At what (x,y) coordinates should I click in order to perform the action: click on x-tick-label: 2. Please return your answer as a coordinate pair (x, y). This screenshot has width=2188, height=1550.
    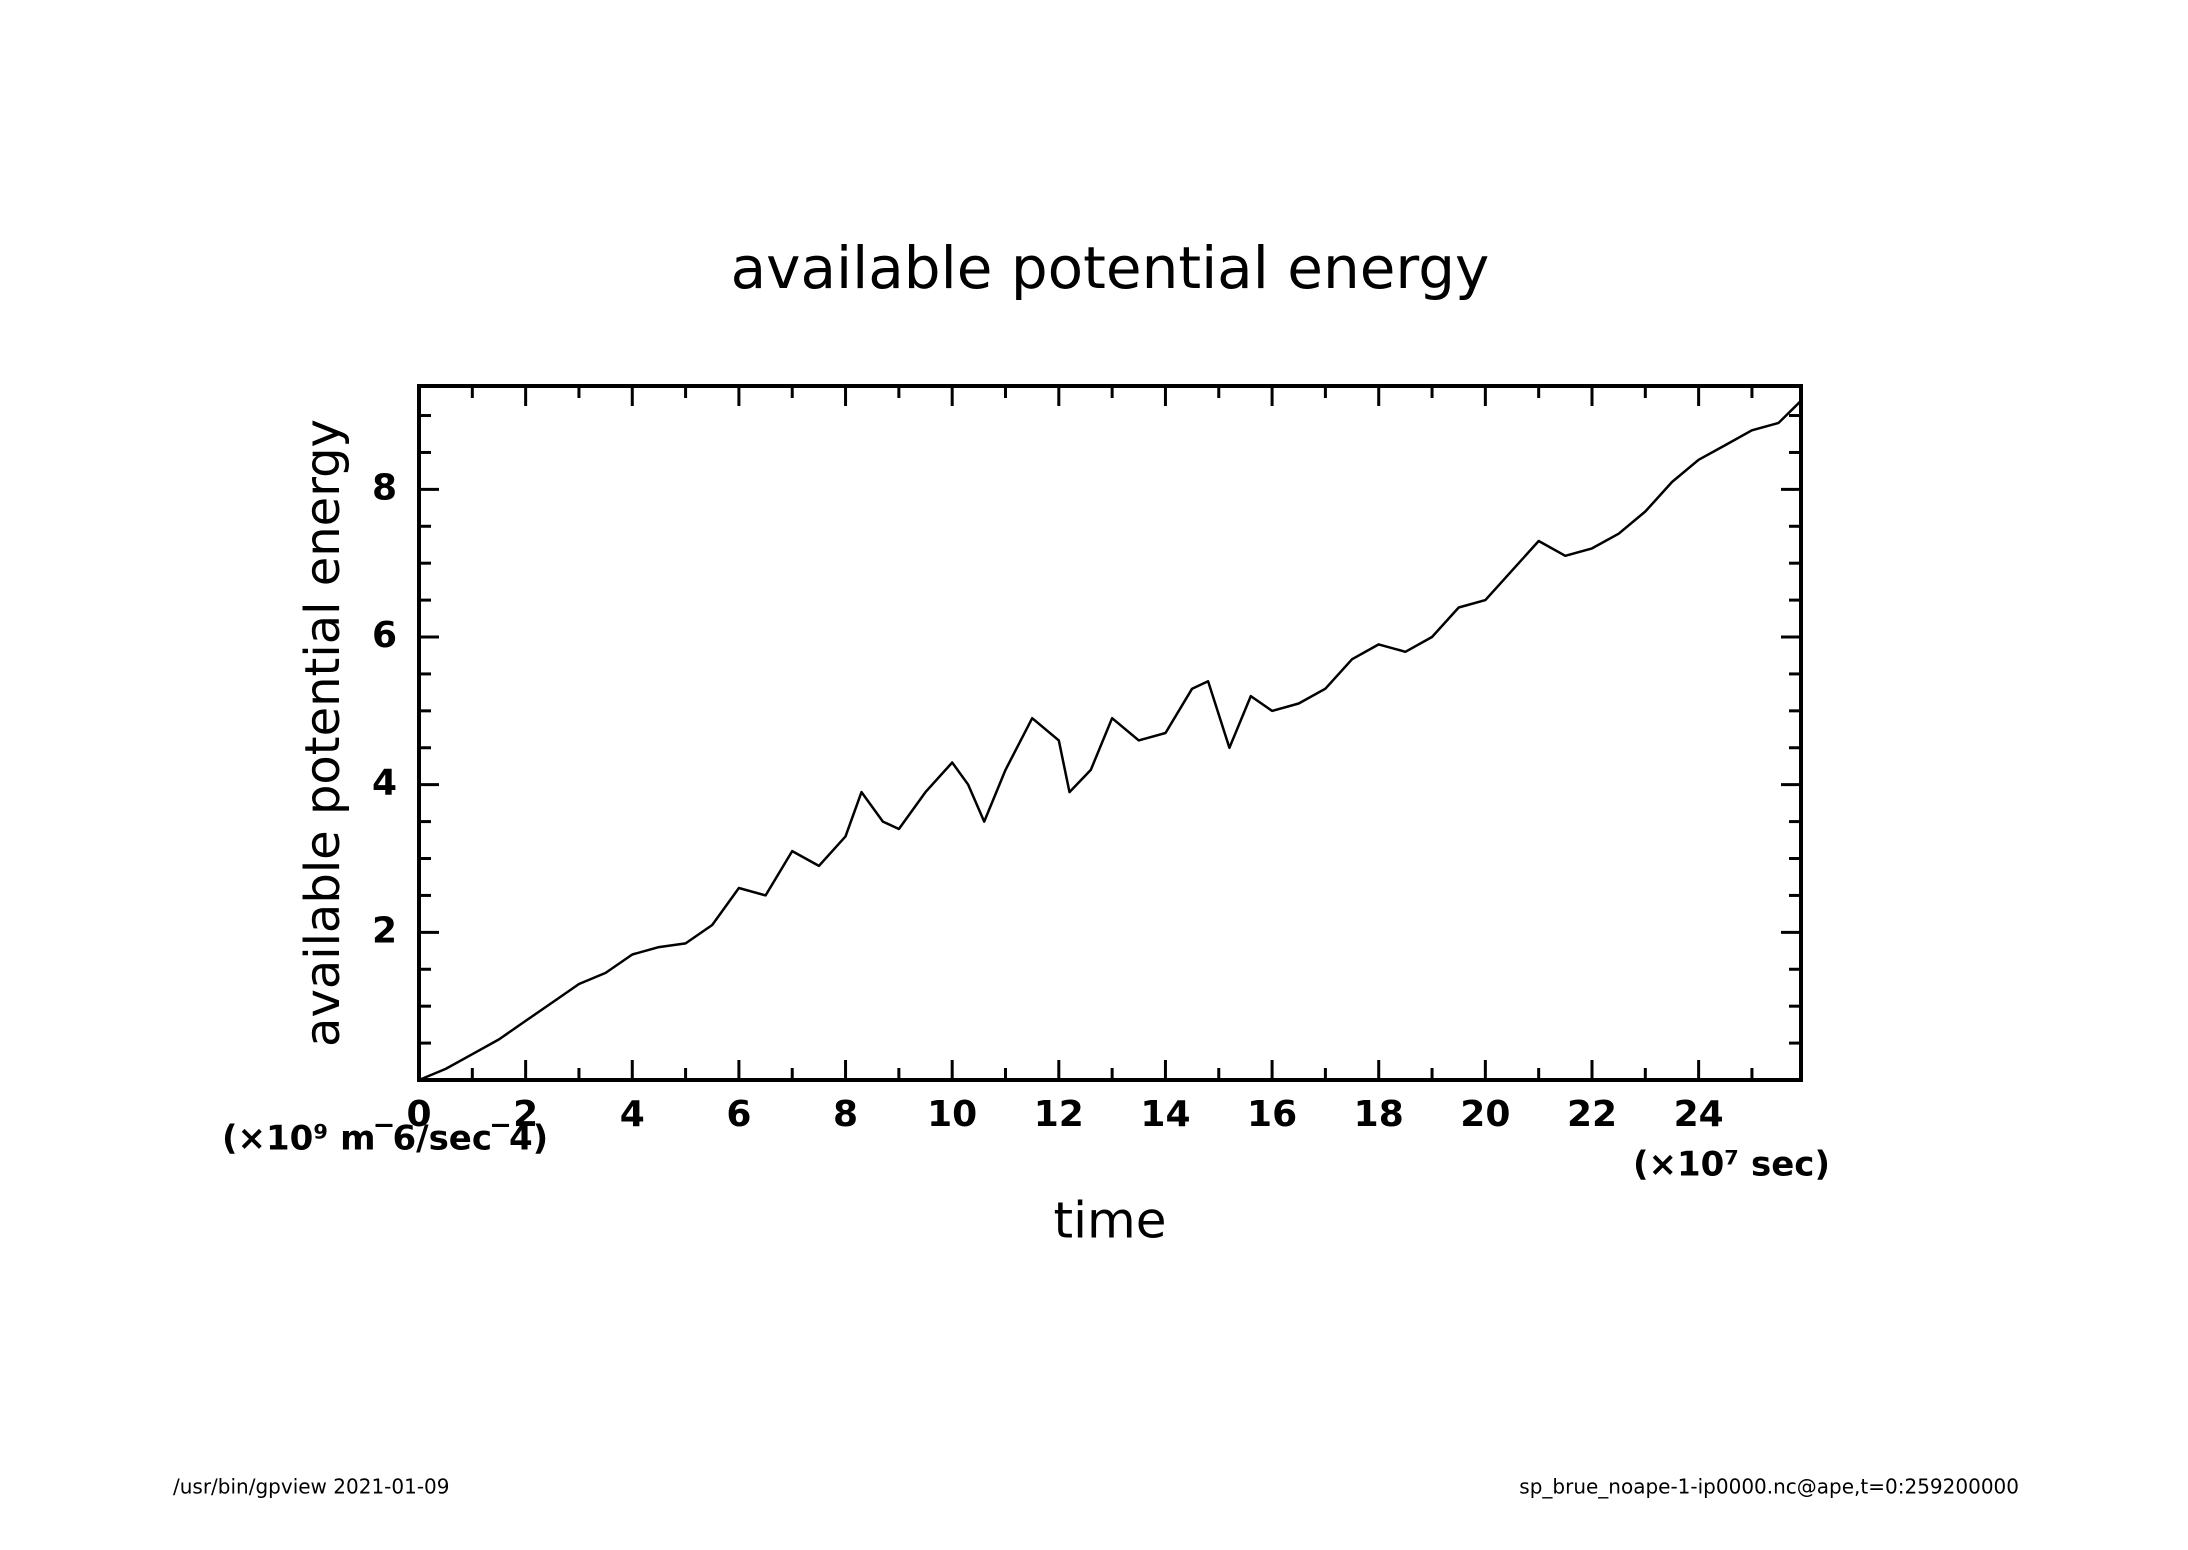
    Looking at the image, I should click on (525, 1114).